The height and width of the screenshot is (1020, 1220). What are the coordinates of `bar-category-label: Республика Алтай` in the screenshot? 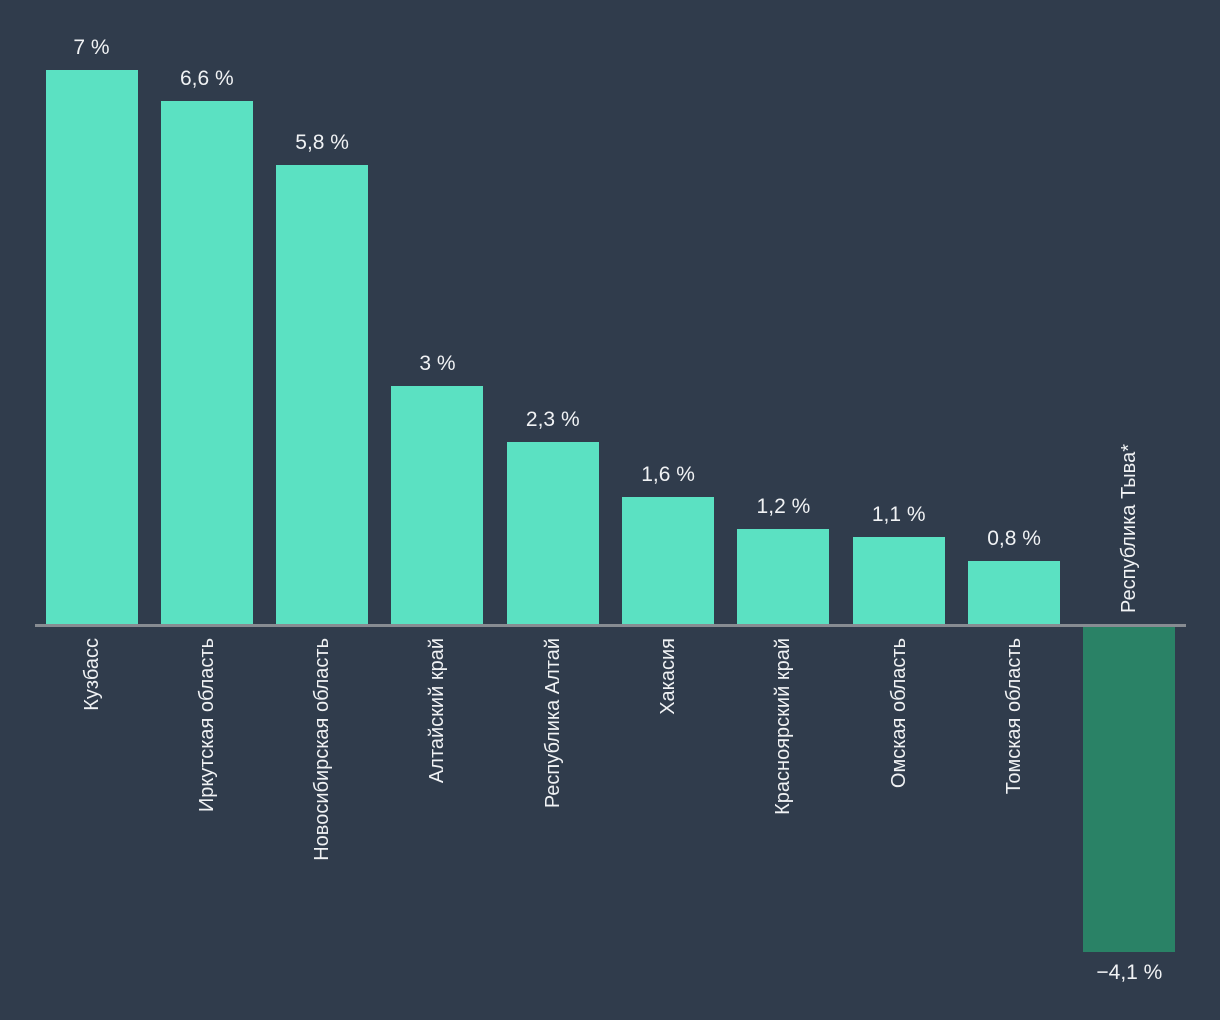 It's located at (552, 723).